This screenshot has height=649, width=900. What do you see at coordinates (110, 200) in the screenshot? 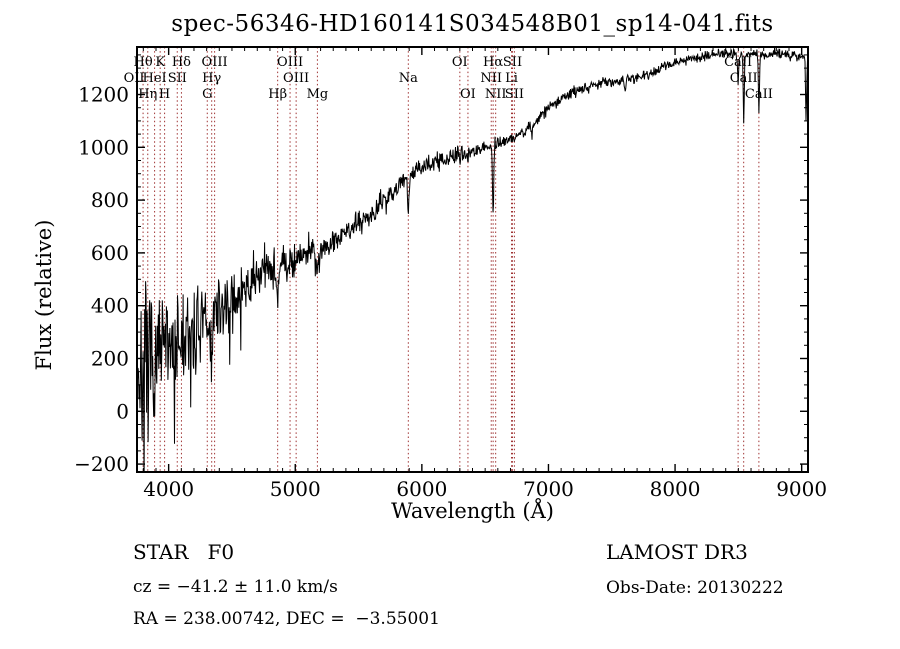
I see `y-tick-label: 800` at bounding box center [110, 200].